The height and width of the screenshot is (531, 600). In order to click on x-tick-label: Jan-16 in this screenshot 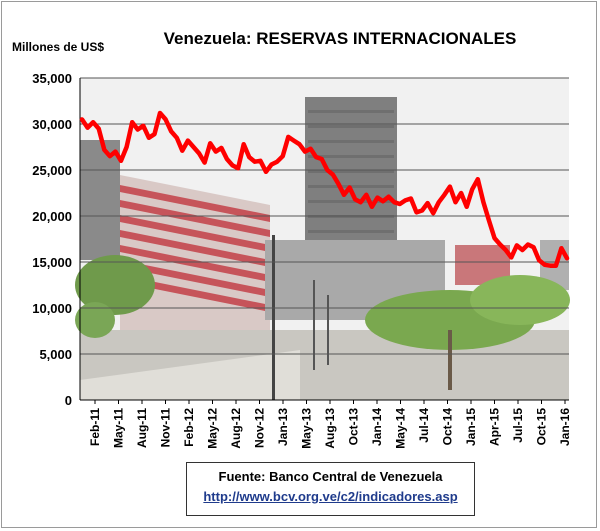, I will do `click(565, 427)`.